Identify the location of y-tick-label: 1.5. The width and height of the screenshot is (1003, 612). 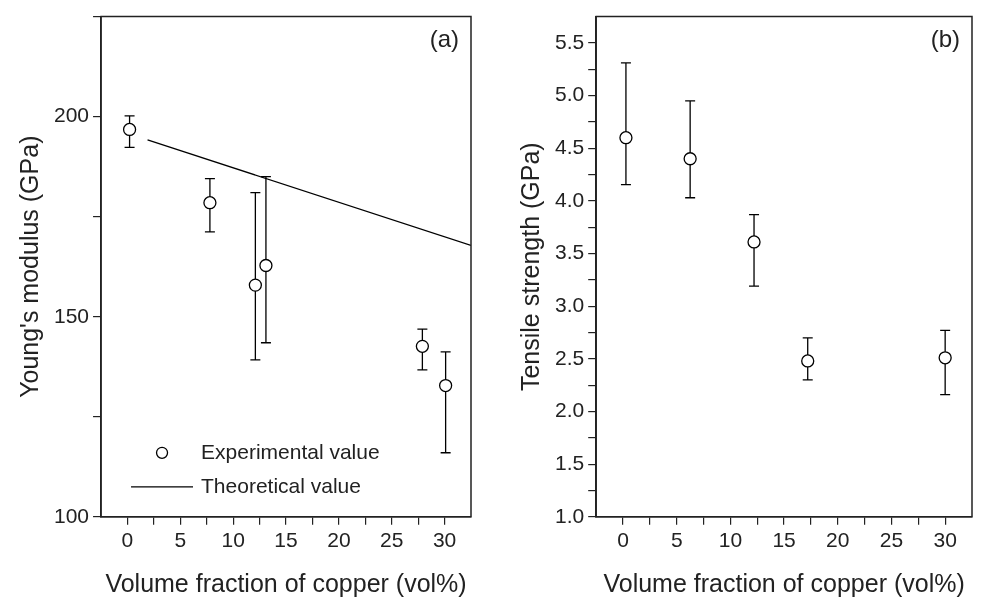
(569, 462).